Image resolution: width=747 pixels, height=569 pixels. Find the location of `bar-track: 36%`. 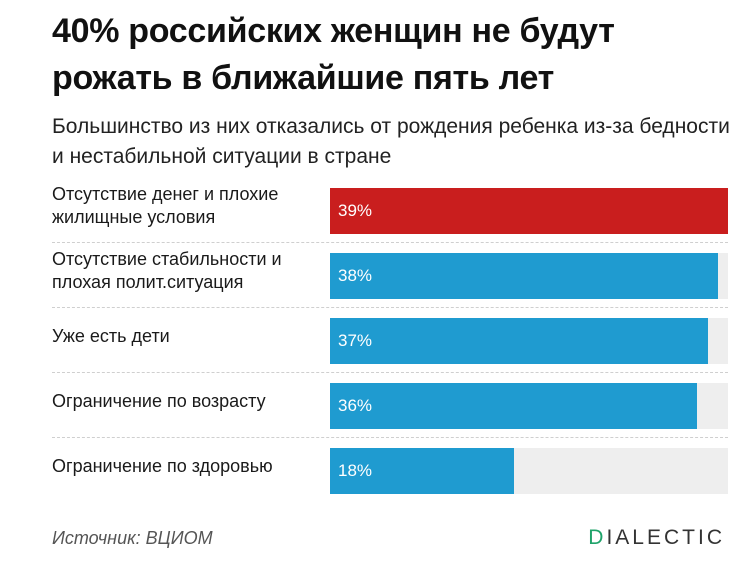

bar-track: 36% is located at coordinates (529, 406).